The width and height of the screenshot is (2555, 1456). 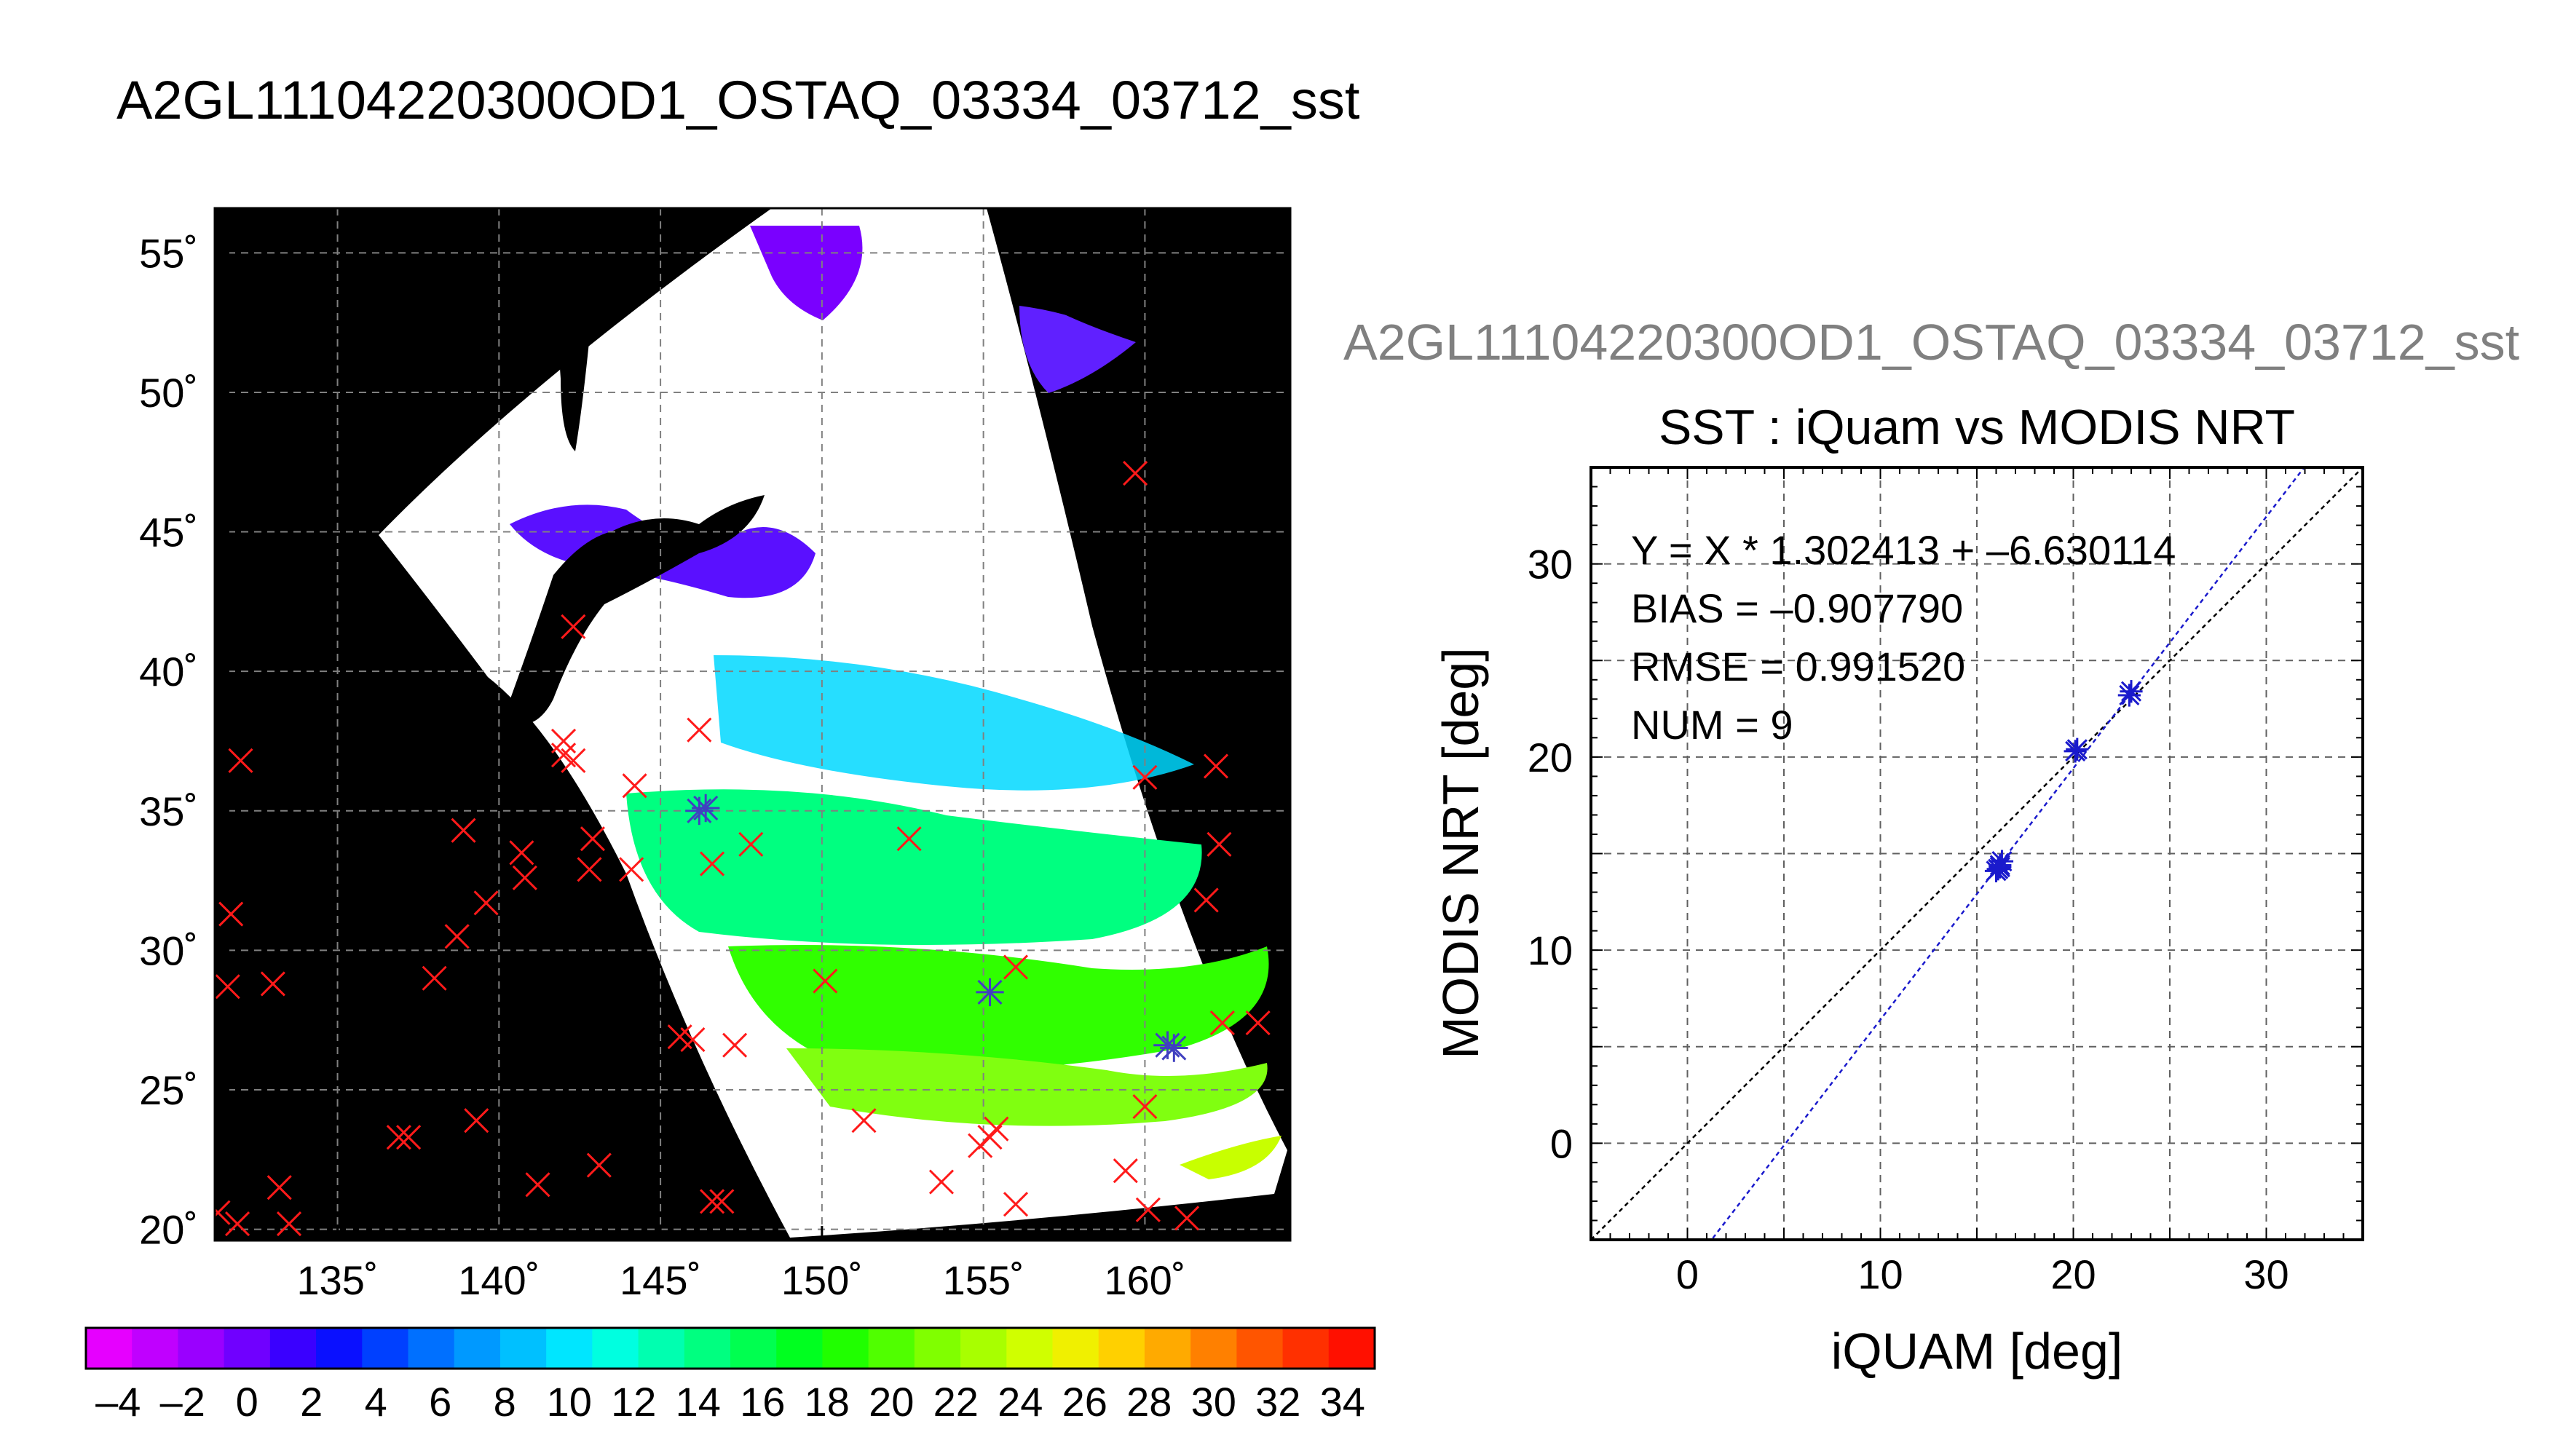 What do you see at coordinates (376, 1402) in the screenshot?
I see `colorbar-tick-label: 4` at bounding box center [376, 1402].